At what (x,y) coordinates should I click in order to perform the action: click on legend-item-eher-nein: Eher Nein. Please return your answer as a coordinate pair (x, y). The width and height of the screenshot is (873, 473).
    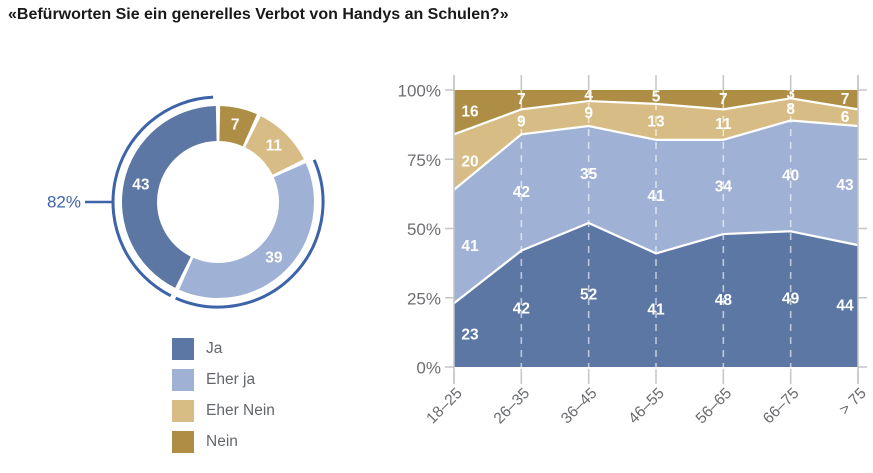
    Looking at the image, I should click on (223, 411).